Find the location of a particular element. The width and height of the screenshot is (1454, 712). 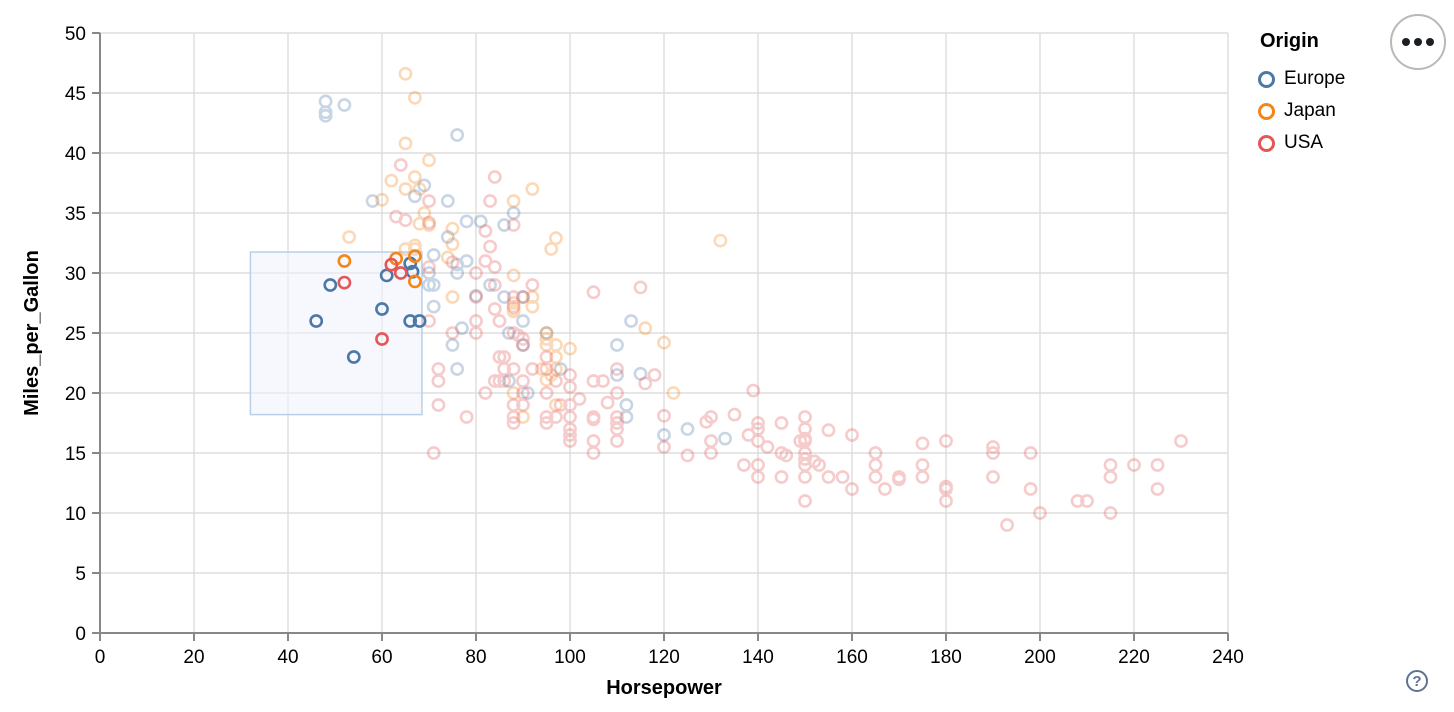

y-tick-label: 40 is located at coordinates (75, 154).